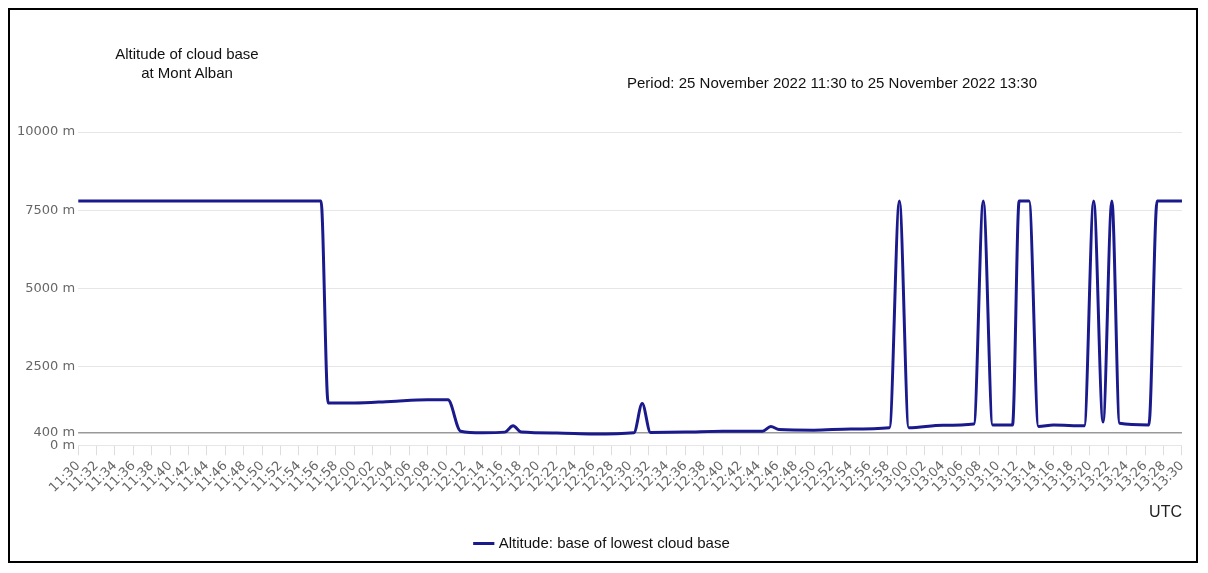 This screenshot has width=1208, height=573. What do you see at coordinates (50, 366) in the screenshot?
I see `y-tick-label: 2500 m` at bounding box center [50, 366].